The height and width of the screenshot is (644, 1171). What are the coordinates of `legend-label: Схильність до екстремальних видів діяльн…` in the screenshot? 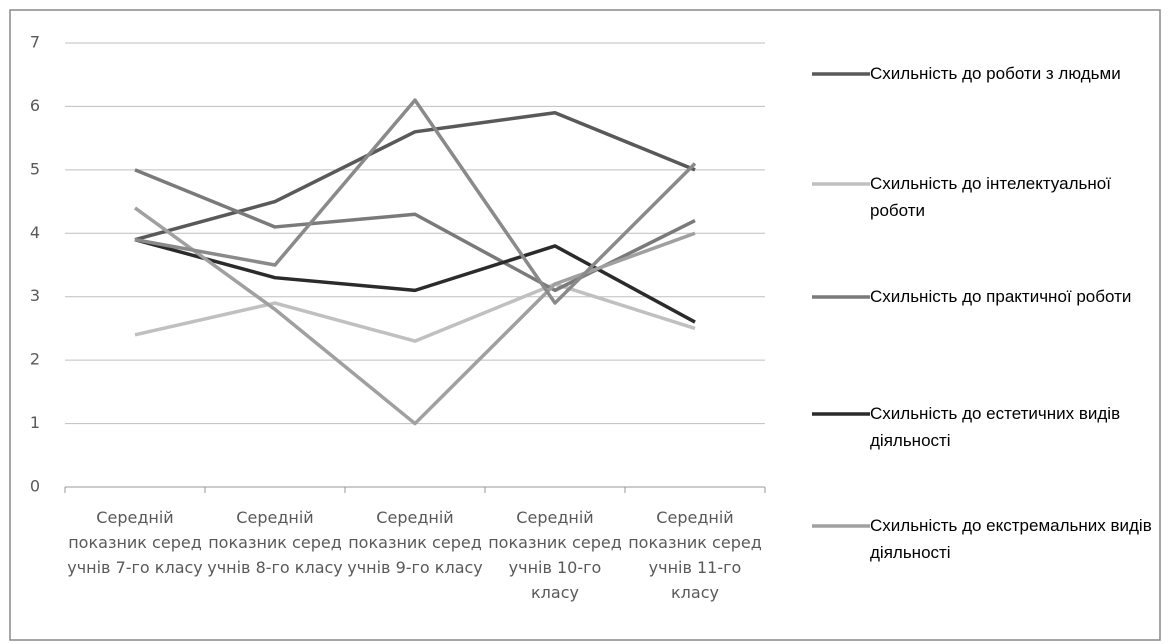 It's located at (1011, 539).